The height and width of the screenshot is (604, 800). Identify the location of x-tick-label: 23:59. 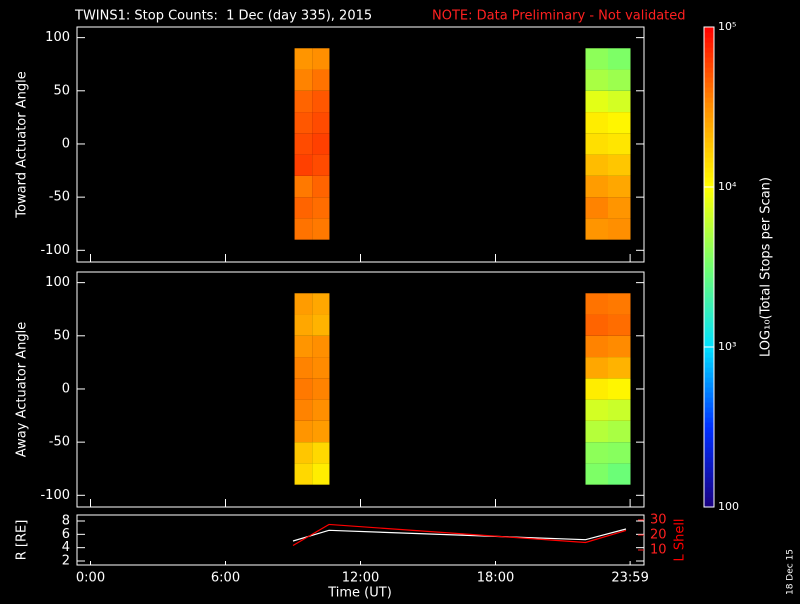
(629, 578).